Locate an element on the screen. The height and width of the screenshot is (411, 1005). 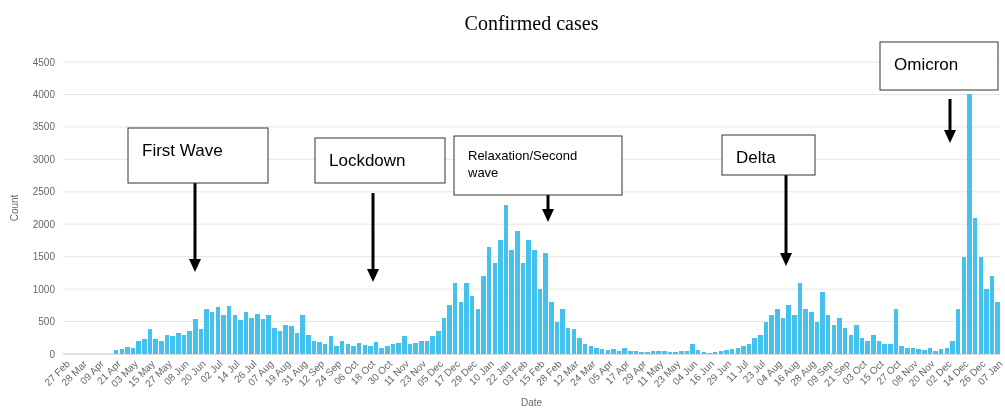
y-tick-label: 0 is located at coordinates (52, 354).